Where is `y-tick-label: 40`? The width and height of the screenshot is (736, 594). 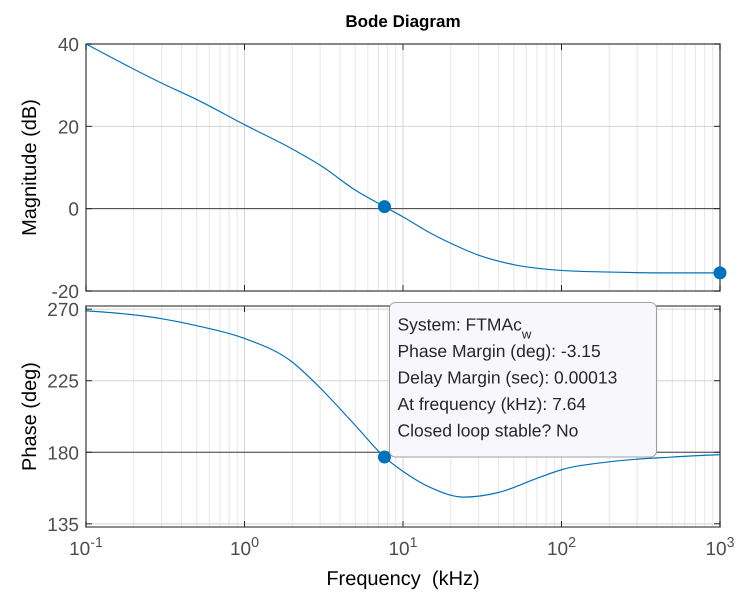
y-tick-label: 40 is located at coordinates (68, 45).